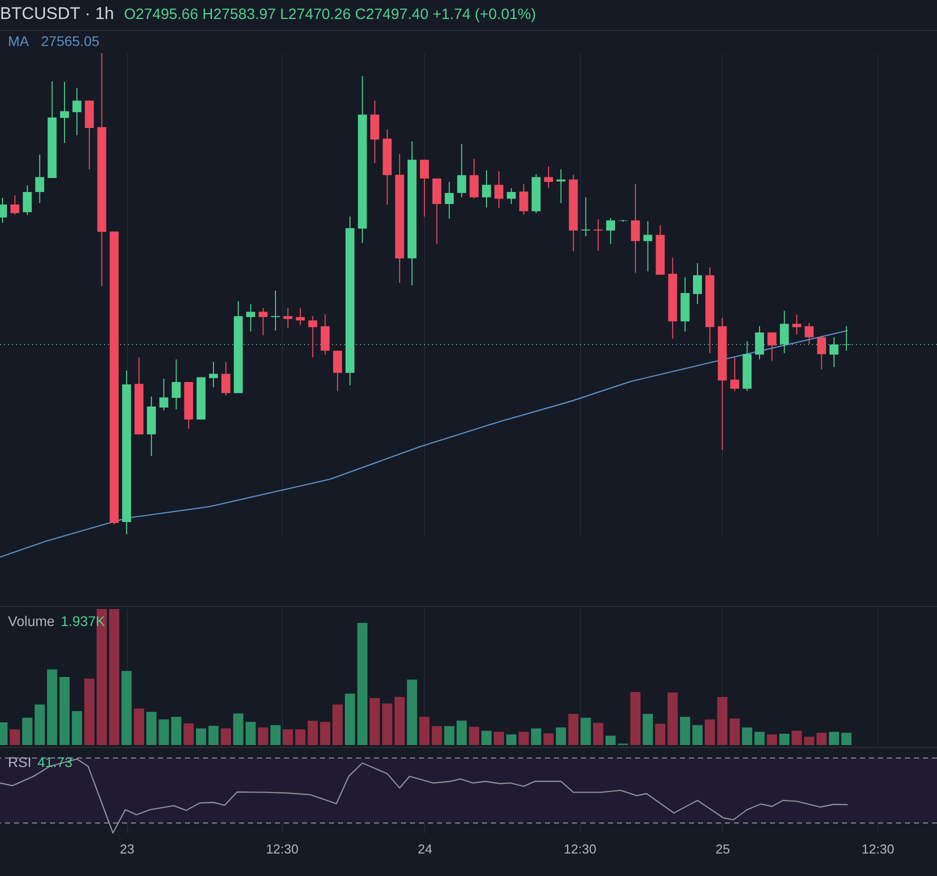  I want to click on chart-title: RSI, so click(20, 762).